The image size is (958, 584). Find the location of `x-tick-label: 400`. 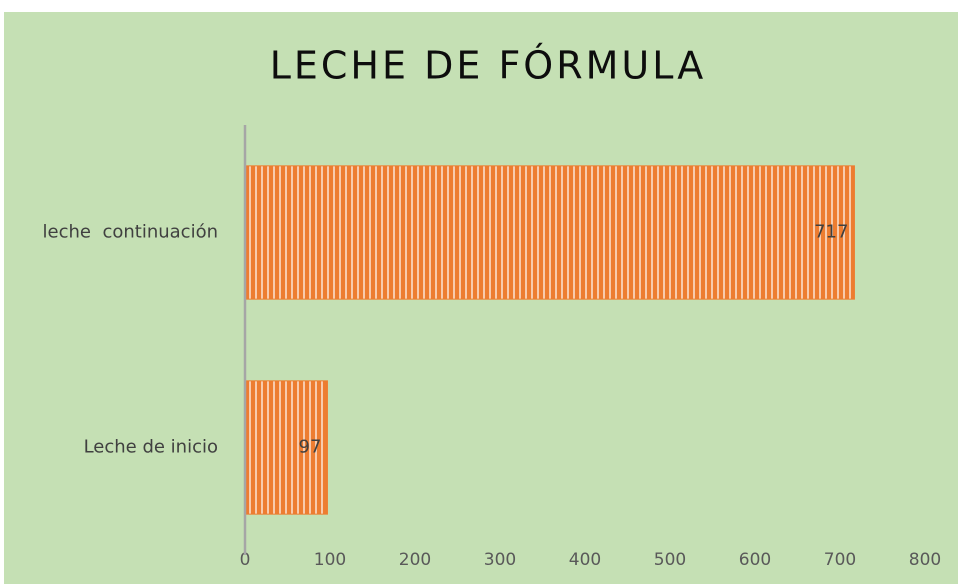

x-tick-label: 400 is located at coordinates (585, 560).